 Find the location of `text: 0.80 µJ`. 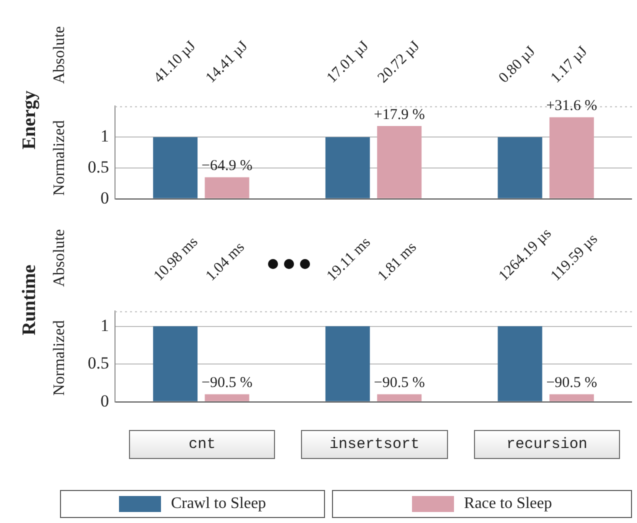

text: 0.80 µJ is located at coordinates (518, 65).